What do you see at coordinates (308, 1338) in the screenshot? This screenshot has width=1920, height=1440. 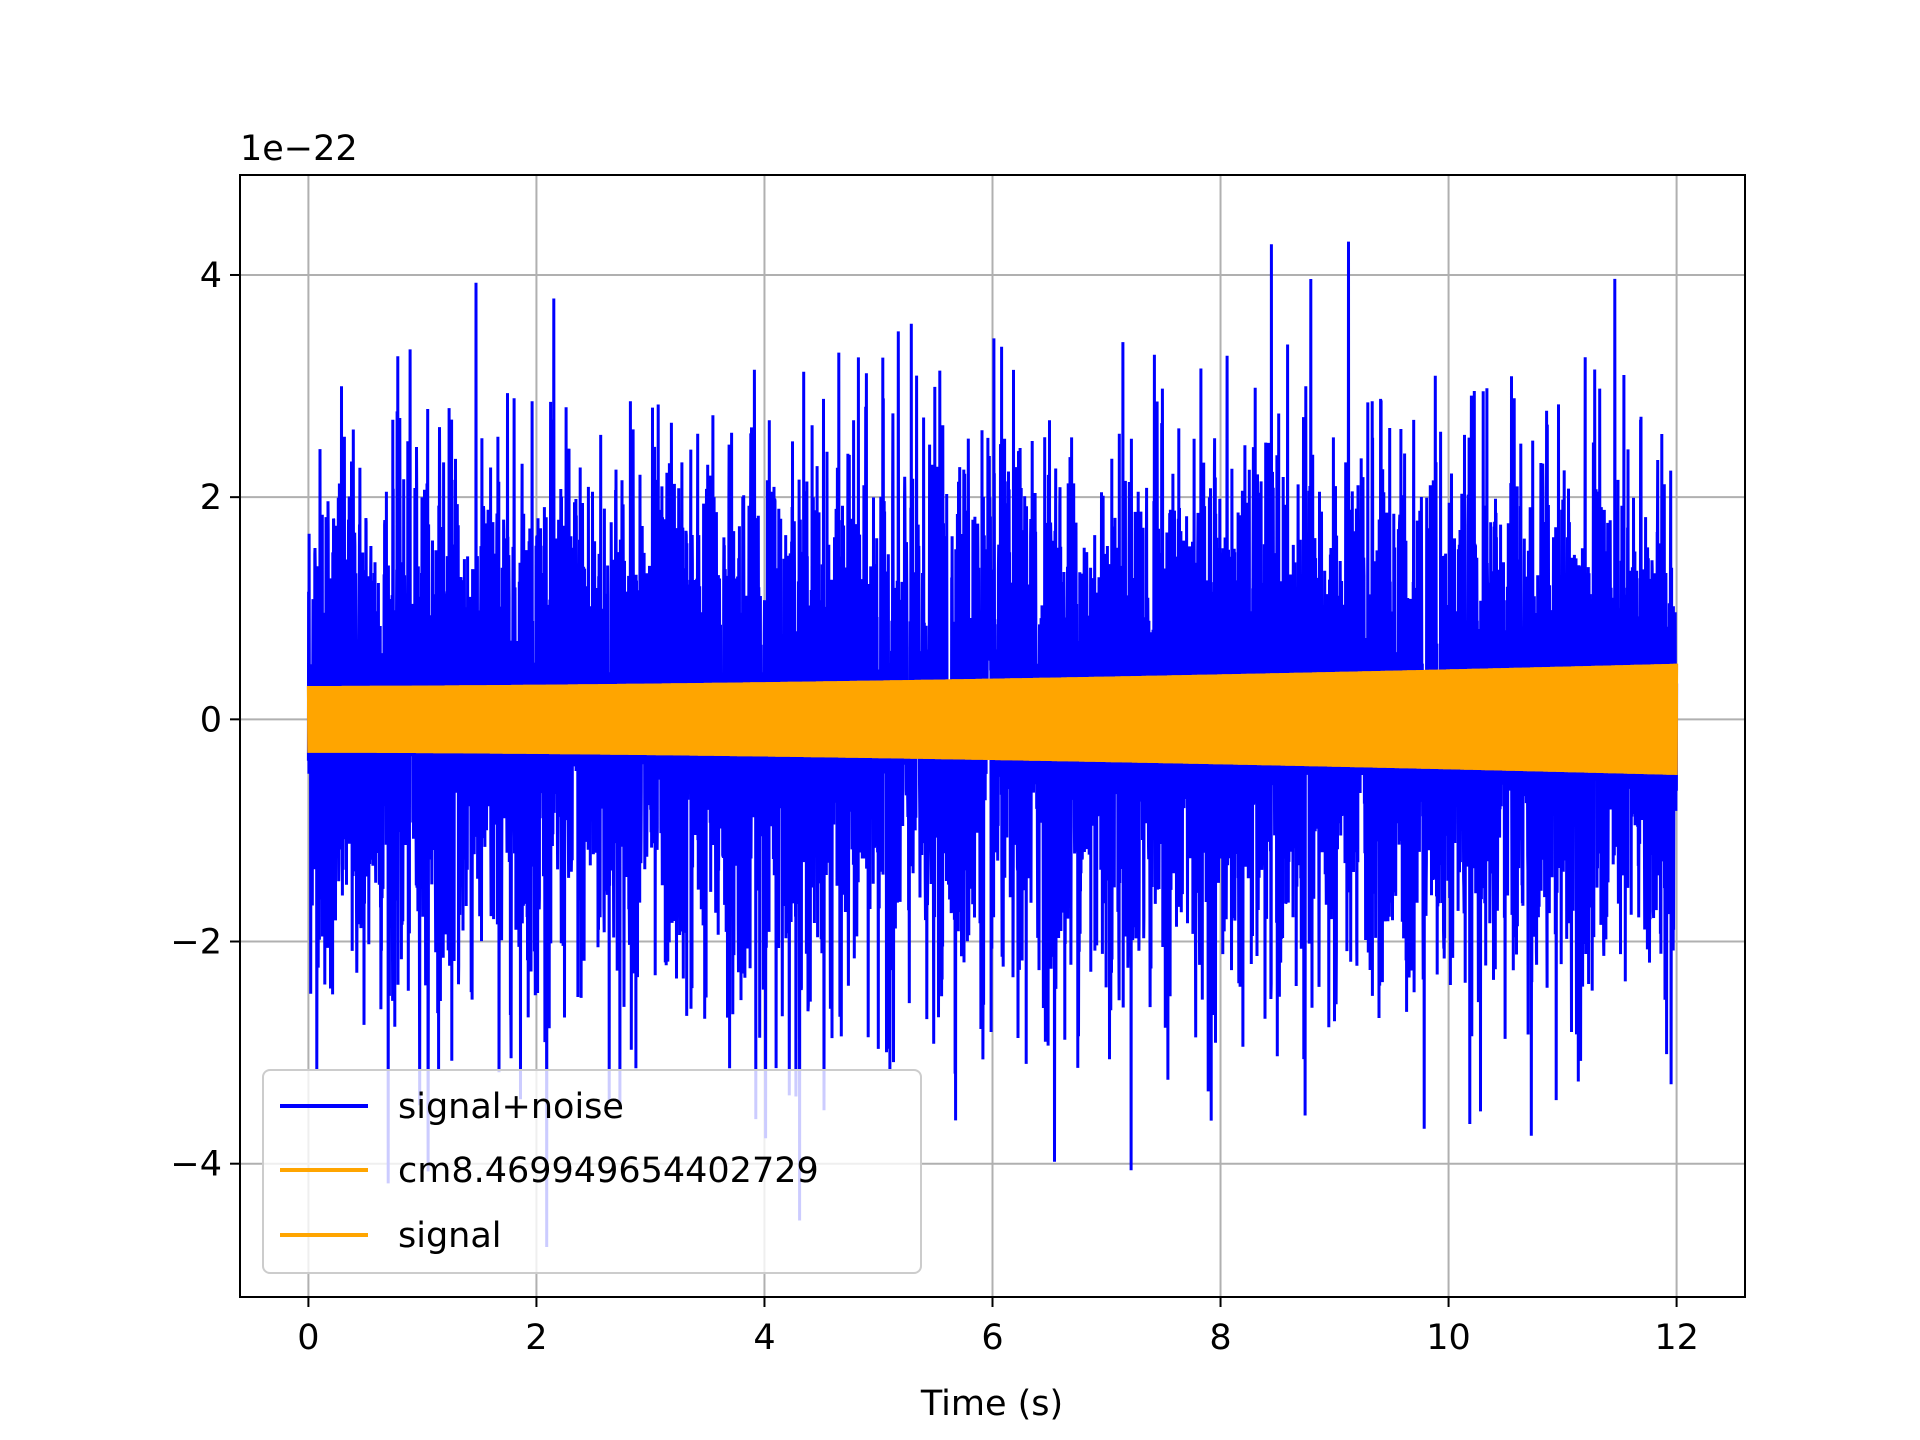 I see `x-tick-label: 0` at bounding box center [308, 1338].